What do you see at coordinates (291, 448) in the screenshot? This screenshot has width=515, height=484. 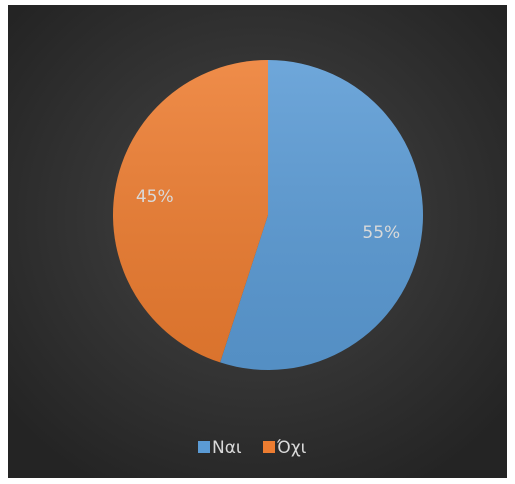 I see `legend-label: Όχι` at bounding box center [291, 448].